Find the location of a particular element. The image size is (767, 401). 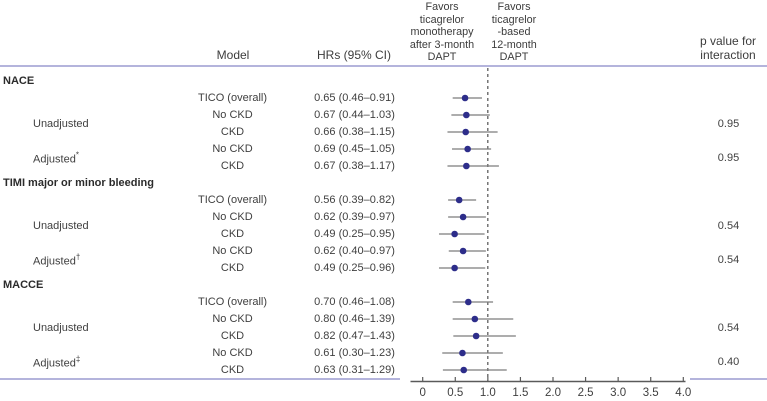

header-divider-line is located at coordinates (383, 66).